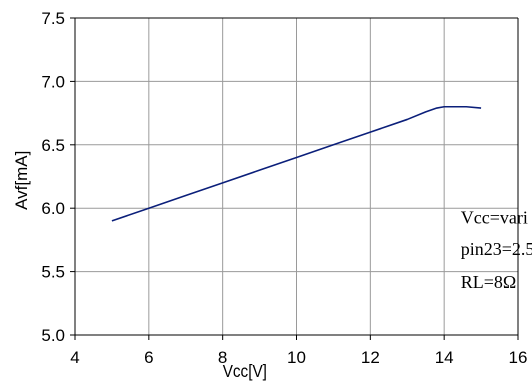 This screenshot has width=532, height=384. What do you see at coordinates (370, 357) in the screenshot?
I see `x-tick-label: 12` at bounding box center [370, 357].